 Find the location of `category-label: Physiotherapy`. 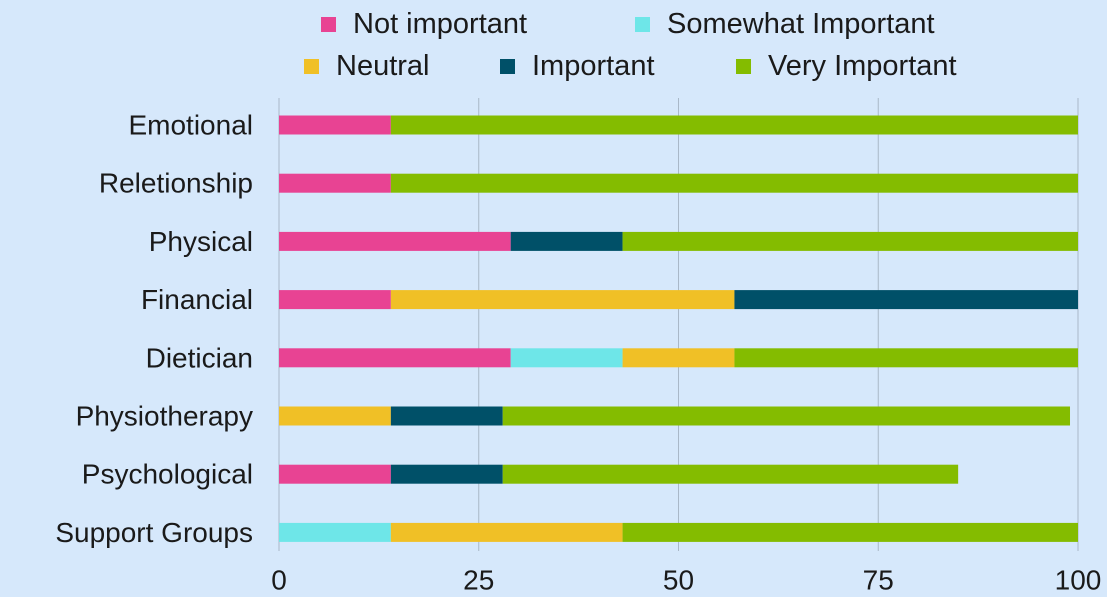

category-label: Physiotherapy is located at coordinates (164, 416).